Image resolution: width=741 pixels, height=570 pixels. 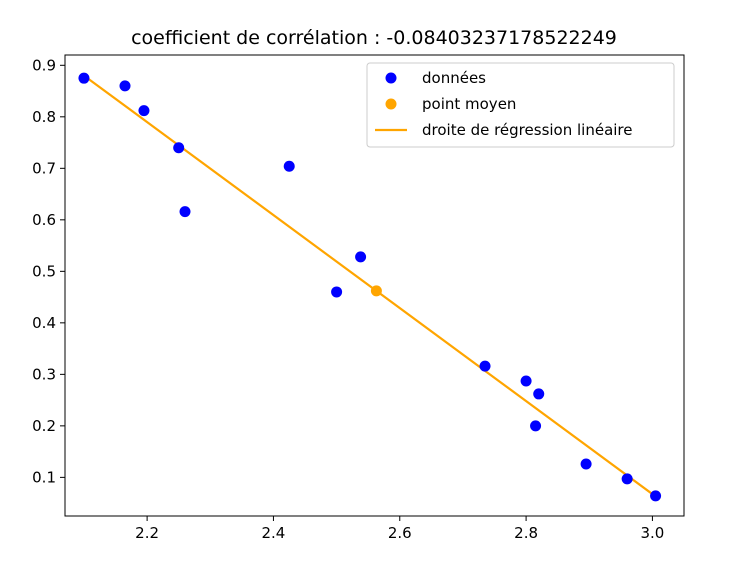 What do you see at coordinates (44, 220) in the screenshot?
I see `y-tick-label-5: 0.6` at bounding box center [44, 220].